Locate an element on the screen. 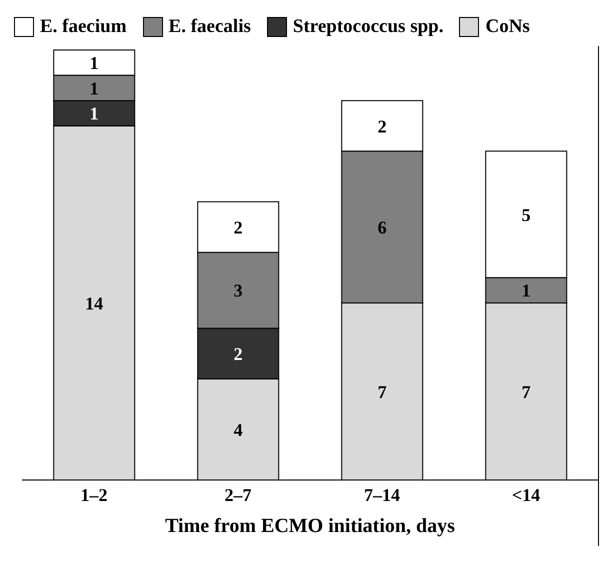  data-label: 4 is located at coordinates (238, 430).